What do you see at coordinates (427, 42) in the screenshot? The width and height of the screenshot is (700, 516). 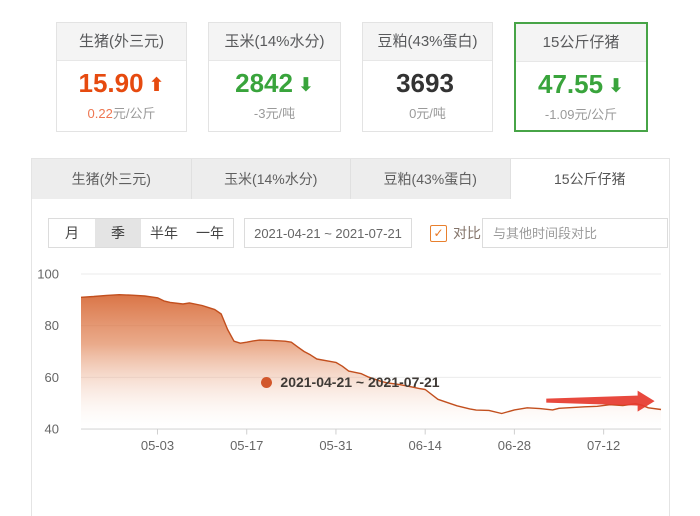 I see `card-title: 豆粕(43%蛋白)` at bounding box center [427, 42].